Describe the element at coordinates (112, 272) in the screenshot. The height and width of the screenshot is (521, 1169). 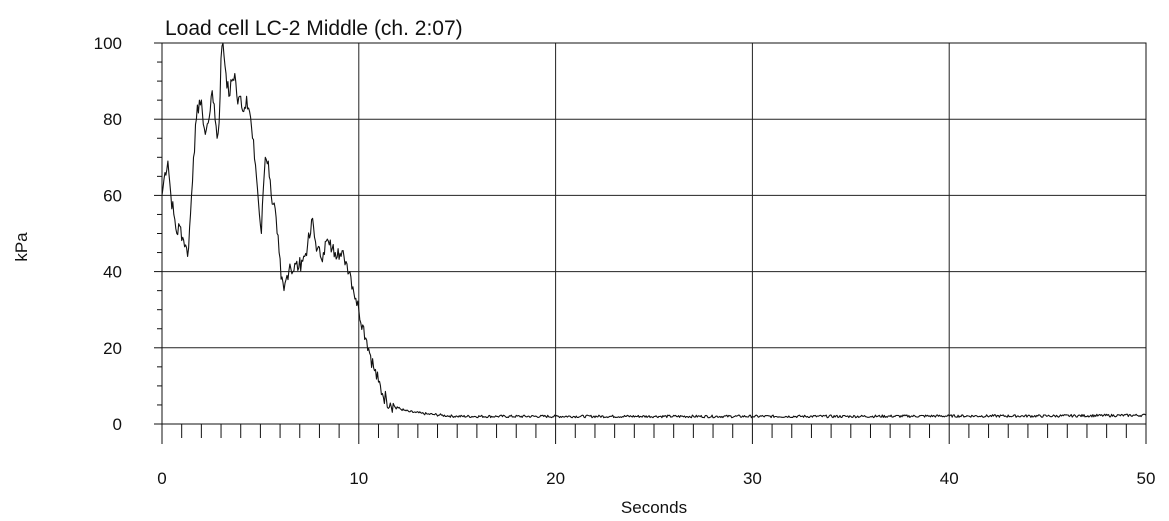
I see `y-tick-label-40: 40` at that location.